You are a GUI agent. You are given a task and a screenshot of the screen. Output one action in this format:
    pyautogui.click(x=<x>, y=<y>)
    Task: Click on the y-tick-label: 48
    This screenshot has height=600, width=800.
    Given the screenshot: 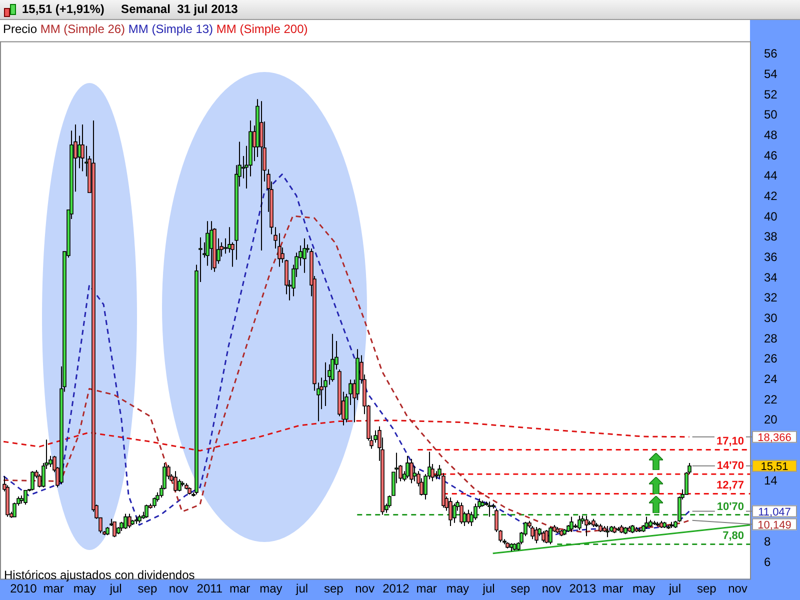 What is the action you would take?
    pyautogui.click(x=771, y=135)
    